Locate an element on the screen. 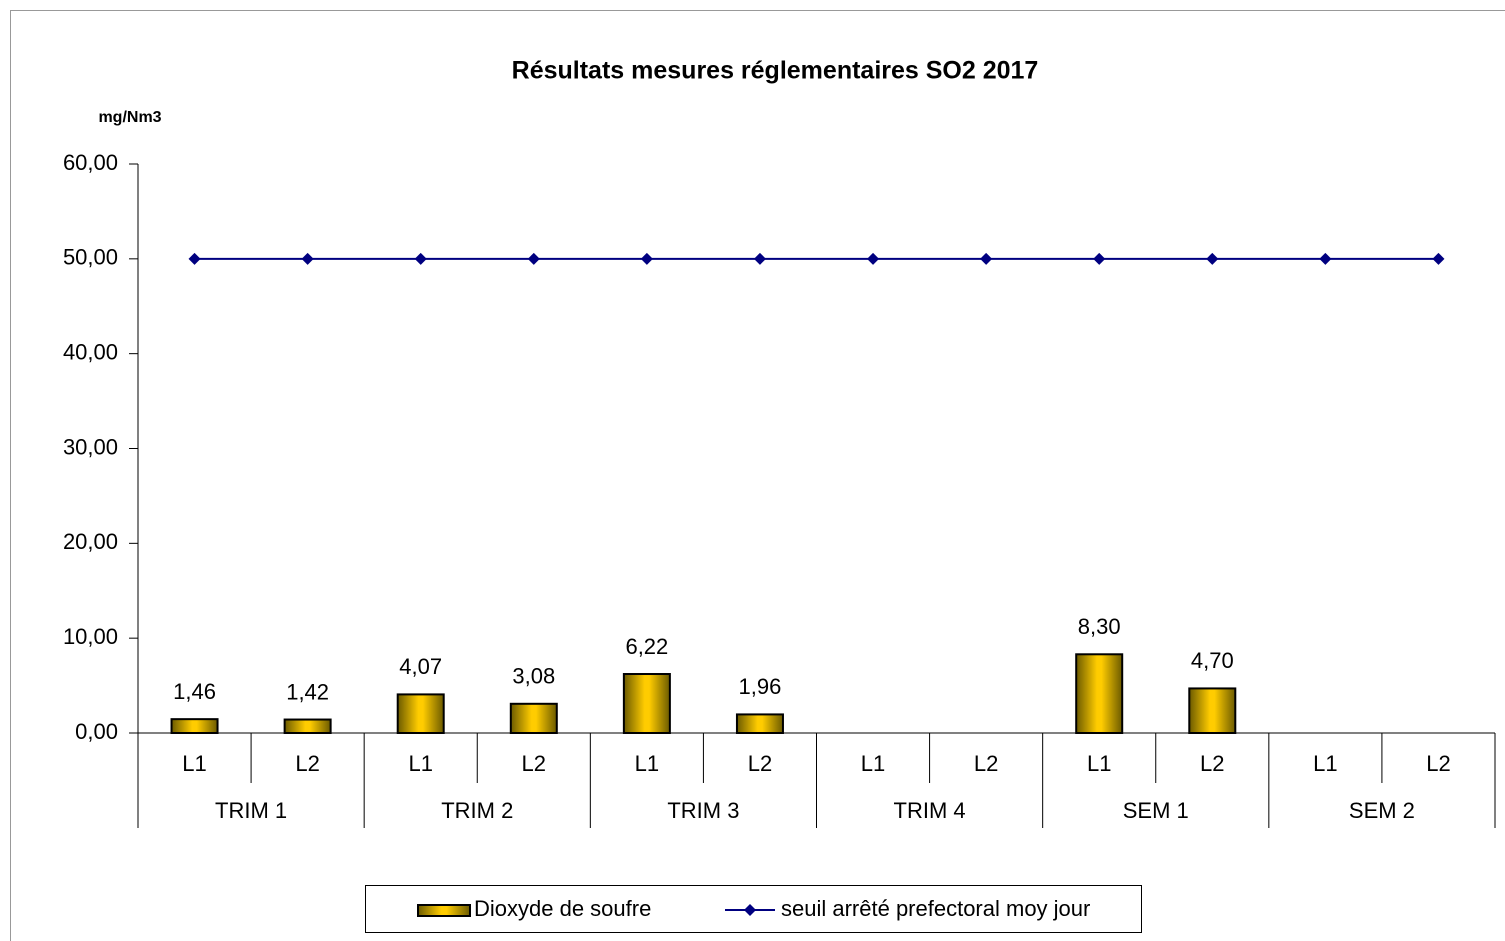 Image resolution: width=1505 pixels, height=941 pixels. y-tick-label: 0,00 is located at coordinates (96, 731).